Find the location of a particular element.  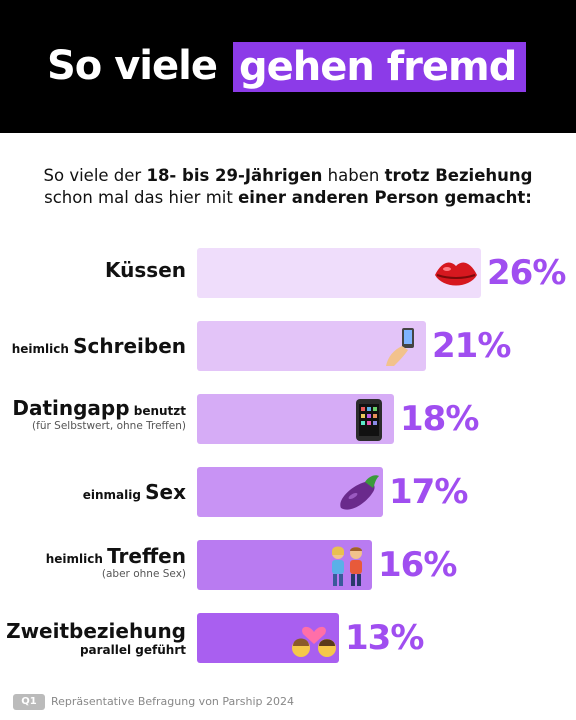

value-label-zweitbeziehung: 13% is located at coordinates (384, 638).